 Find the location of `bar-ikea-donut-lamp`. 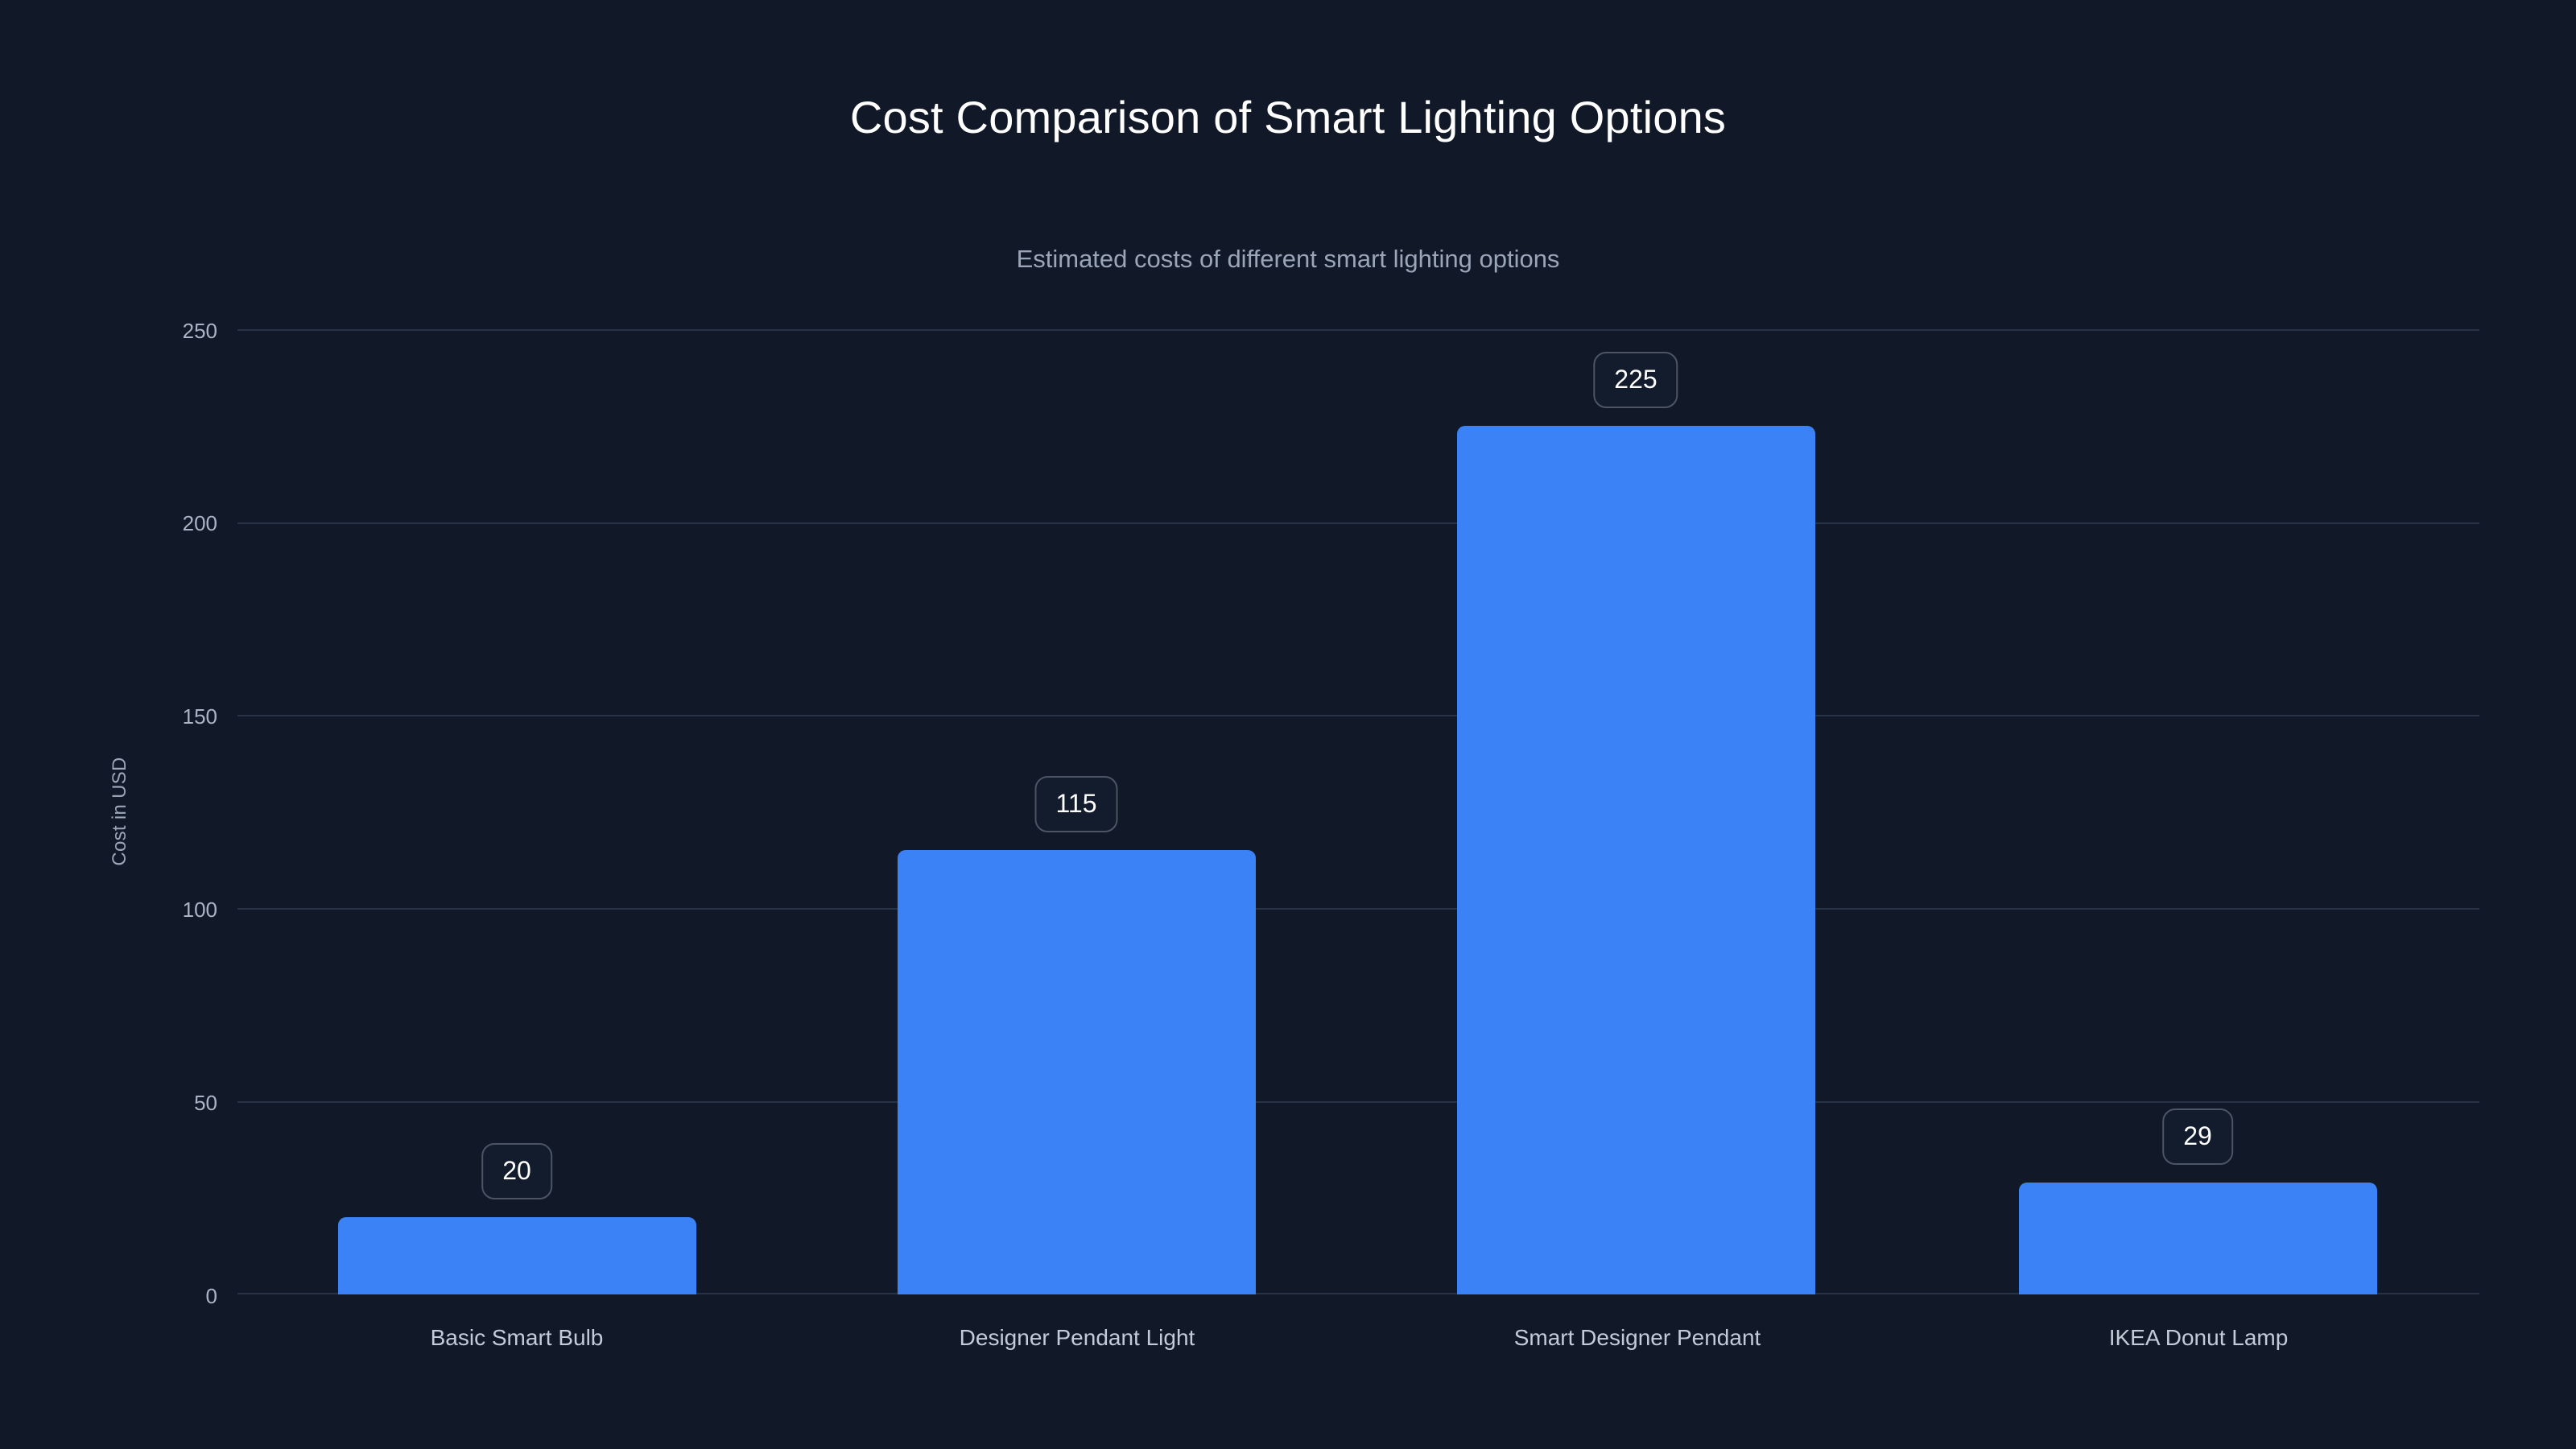

bar-ikea-donut-lamp is located at coordinates (2198, 1238).